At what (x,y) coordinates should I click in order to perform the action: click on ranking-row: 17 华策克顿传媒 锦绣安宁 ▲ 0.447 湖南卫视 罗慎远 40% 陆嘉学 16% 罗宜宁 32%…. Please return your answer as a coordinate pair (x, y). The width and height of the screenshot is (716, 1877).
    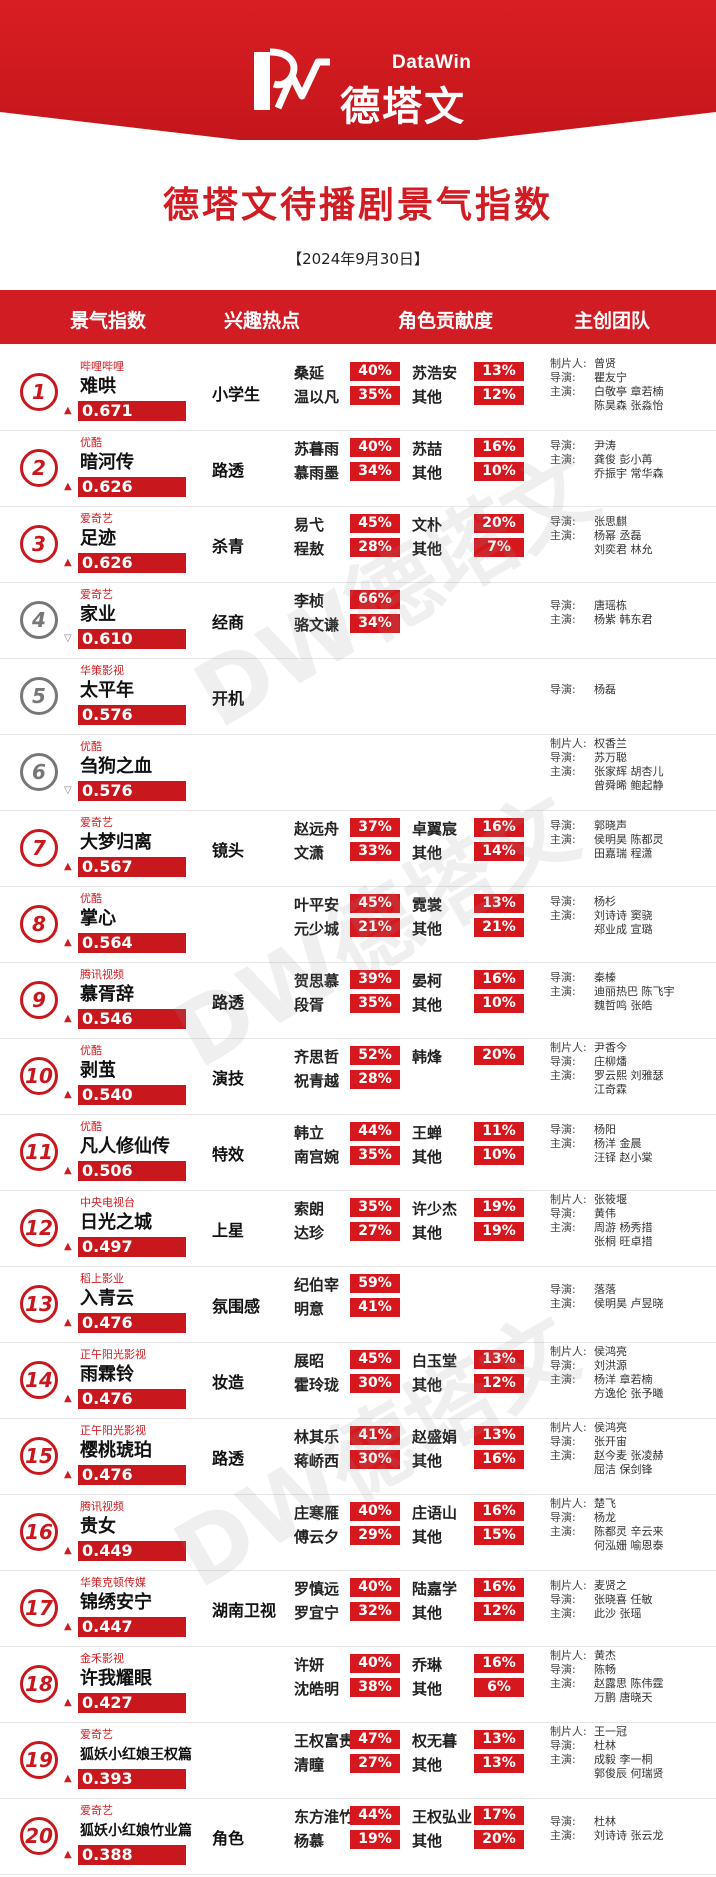
    Looking at the image, I should click on (358, 1609).